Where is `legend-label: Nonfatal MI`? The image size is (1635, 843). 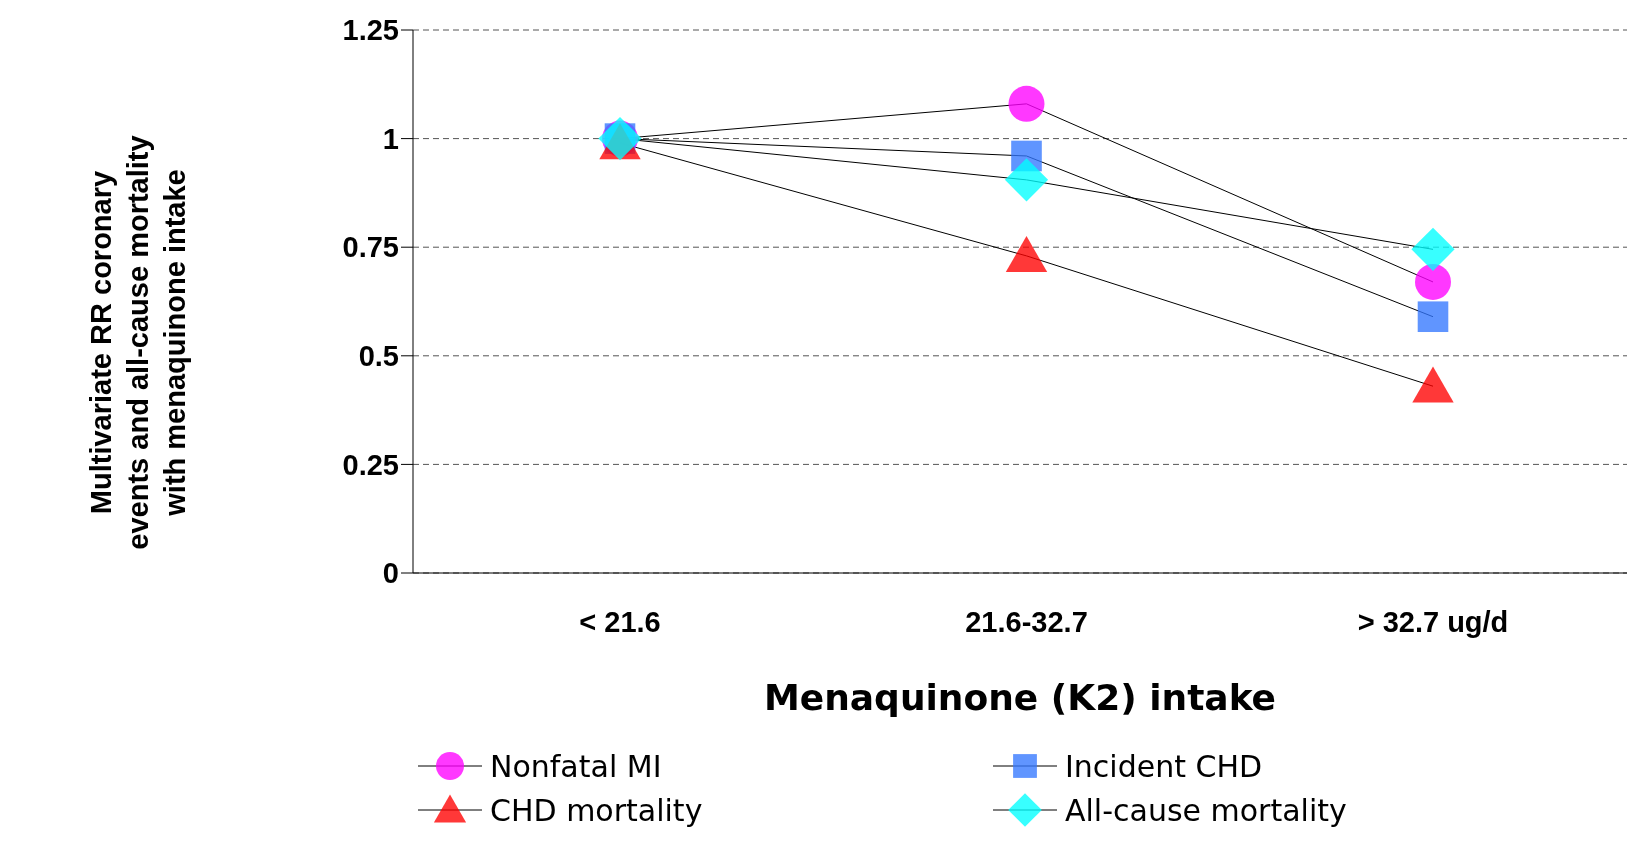
legend-label: Nonfatal MI is located at coordinates (576, 766).